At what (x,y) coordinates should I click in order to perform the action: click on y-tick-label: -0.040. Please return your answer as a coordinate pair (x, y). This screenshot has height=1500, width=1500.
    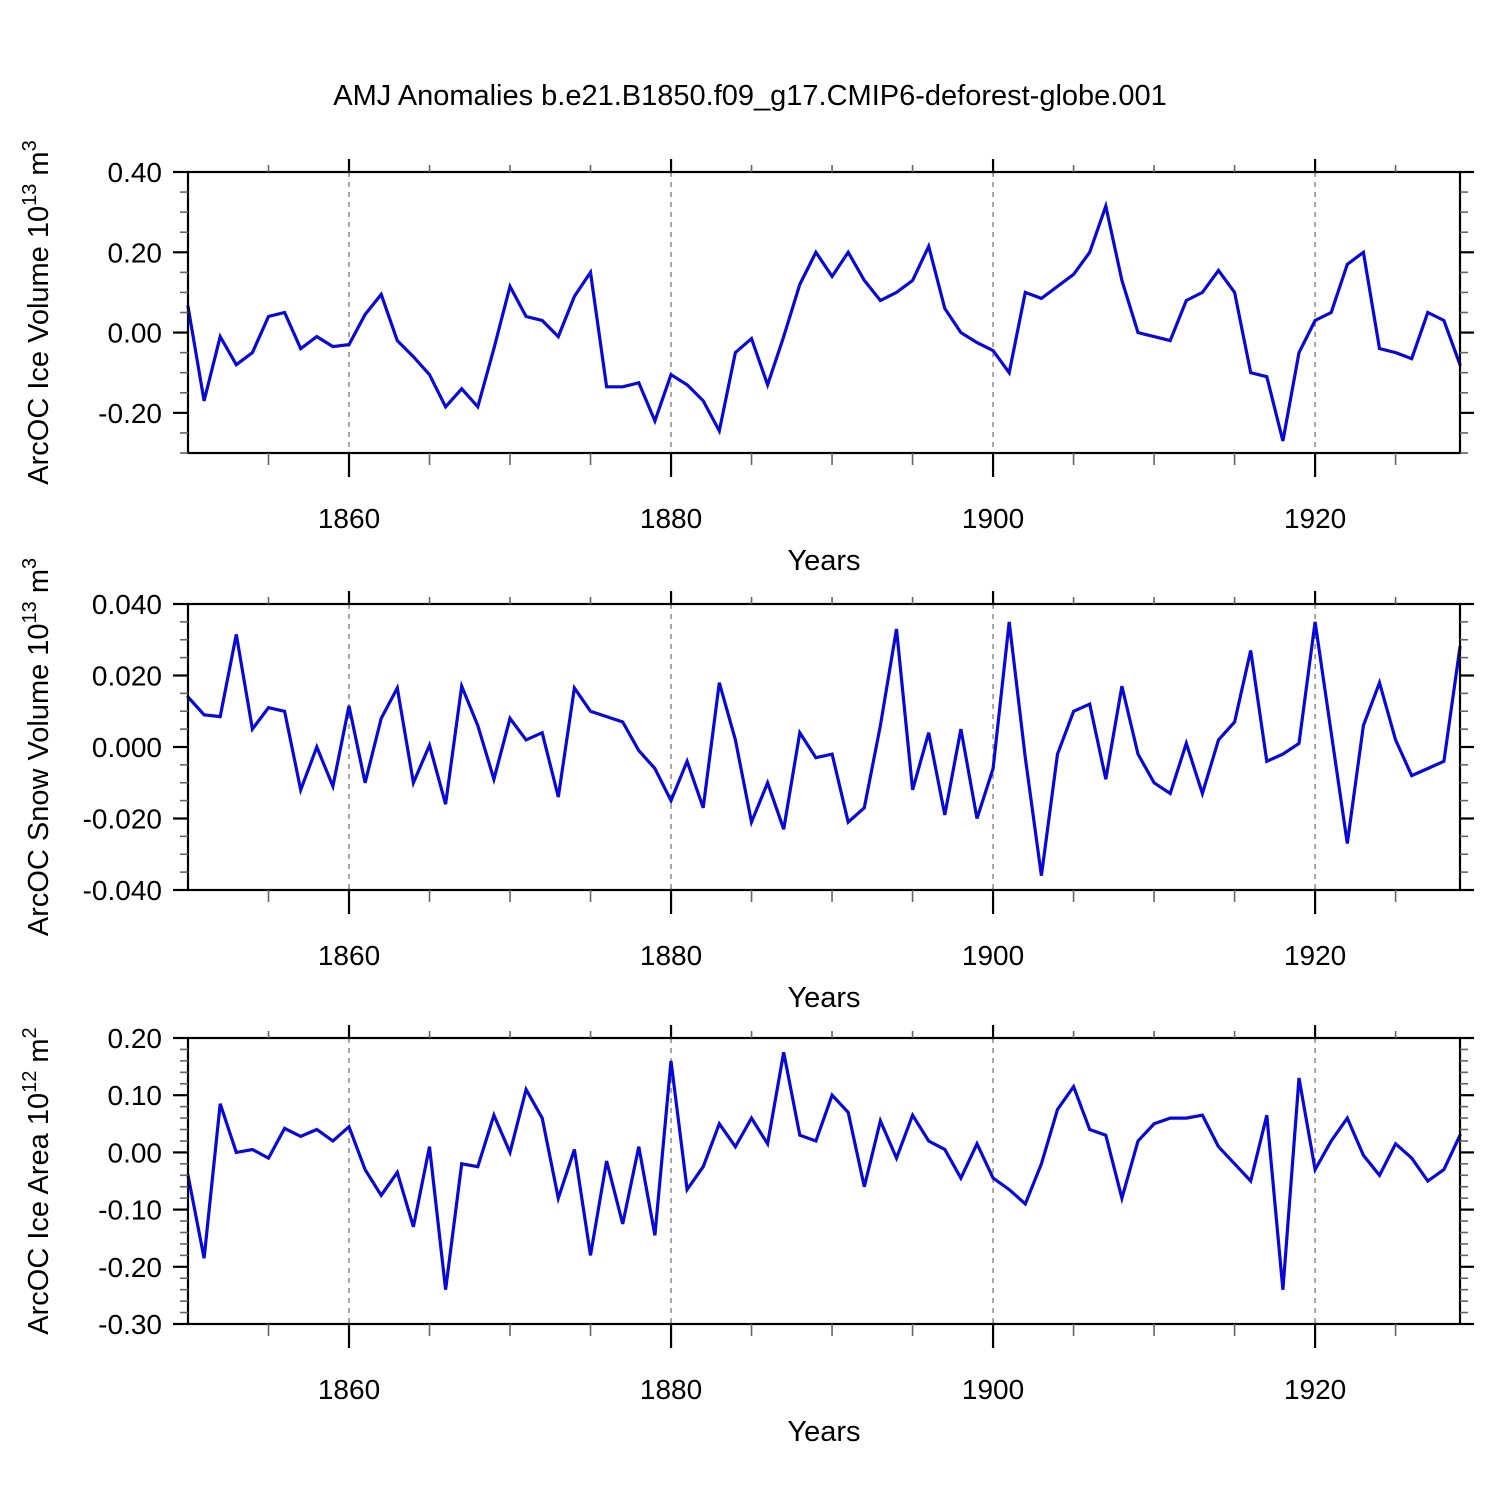
    Looking at the image, I should click on (122, 890).